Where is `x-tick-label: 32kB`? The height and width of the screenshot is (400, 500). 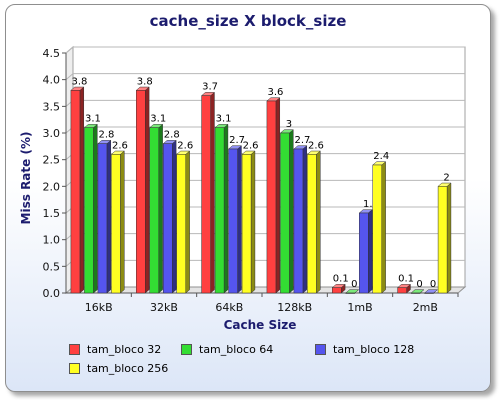 x-tick-label: 32kB is located at coordinates (164, 307).